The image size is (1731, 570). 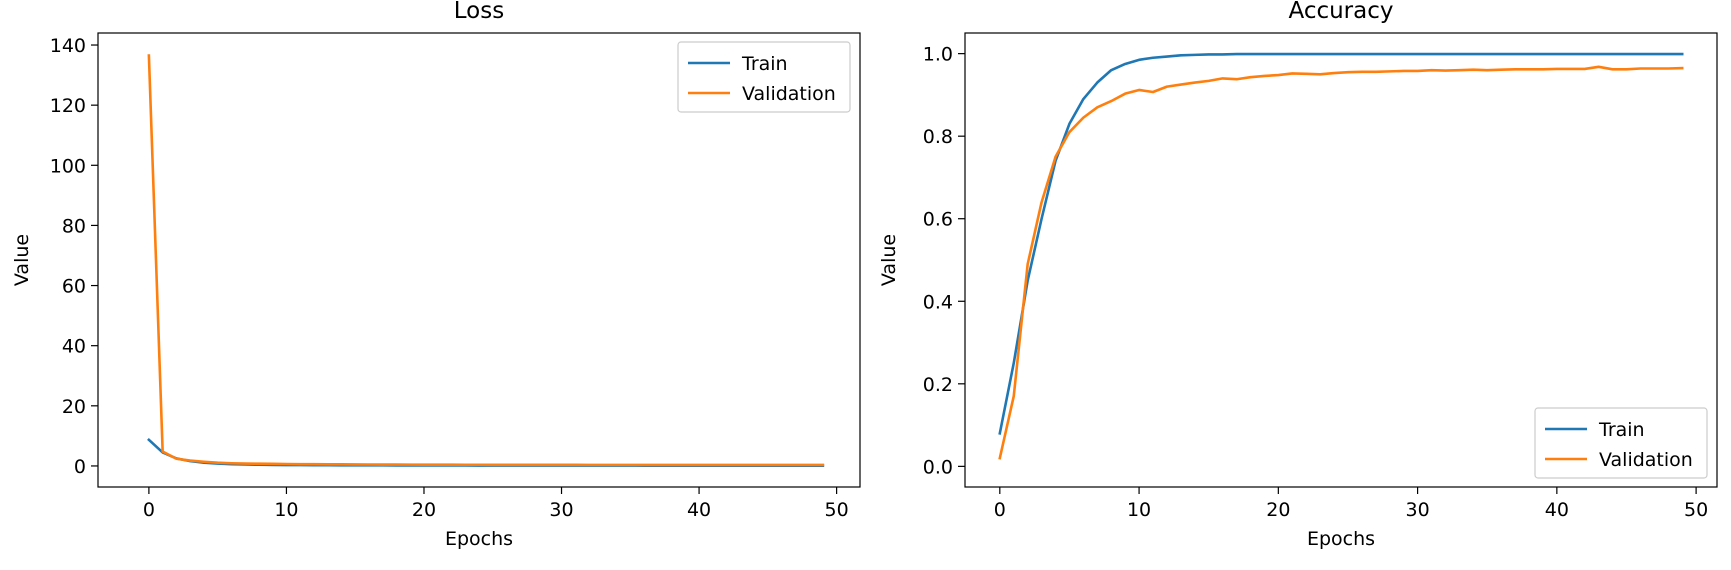 What do you see at coordinates (479, 12) in the screenshot?
I see `chart-title: Loss` at bounding box center [479, 12].